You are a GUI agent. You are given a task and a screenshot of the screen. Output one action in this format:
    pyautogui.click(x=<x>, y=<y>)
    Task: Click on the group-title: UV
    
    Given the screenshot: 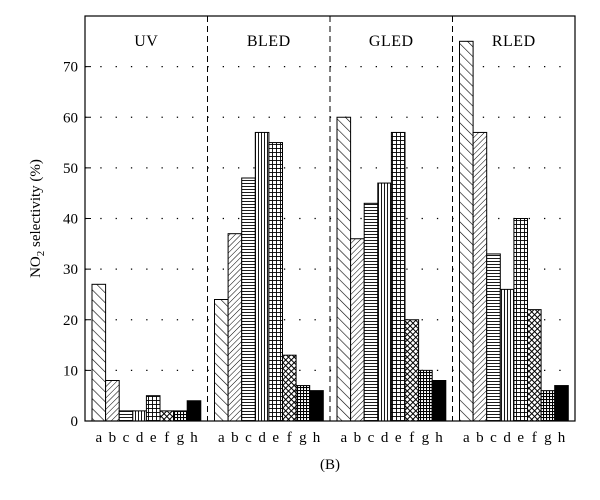 What is the action you would take?
    pyautogui.click(x=146, y=41)
    